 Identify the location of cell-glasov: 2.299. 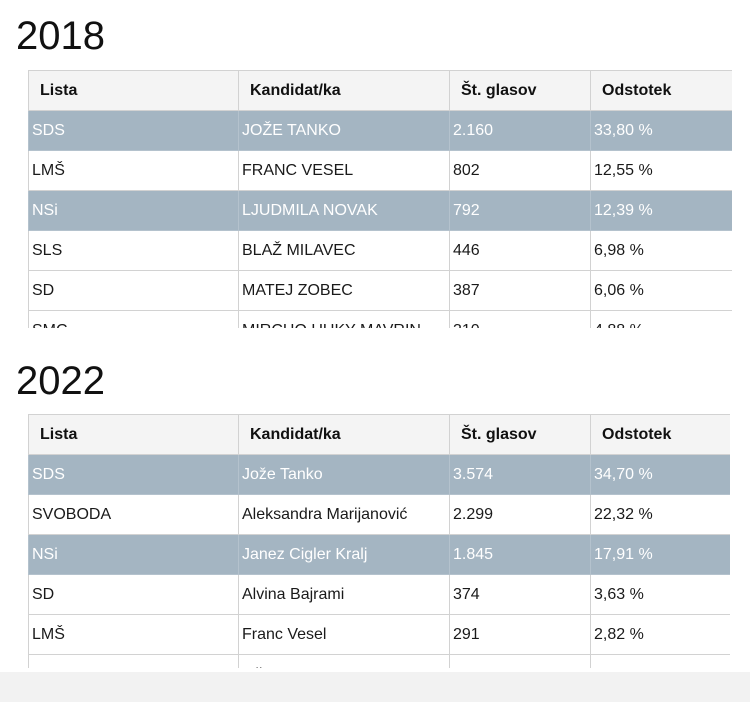
(520, 514).